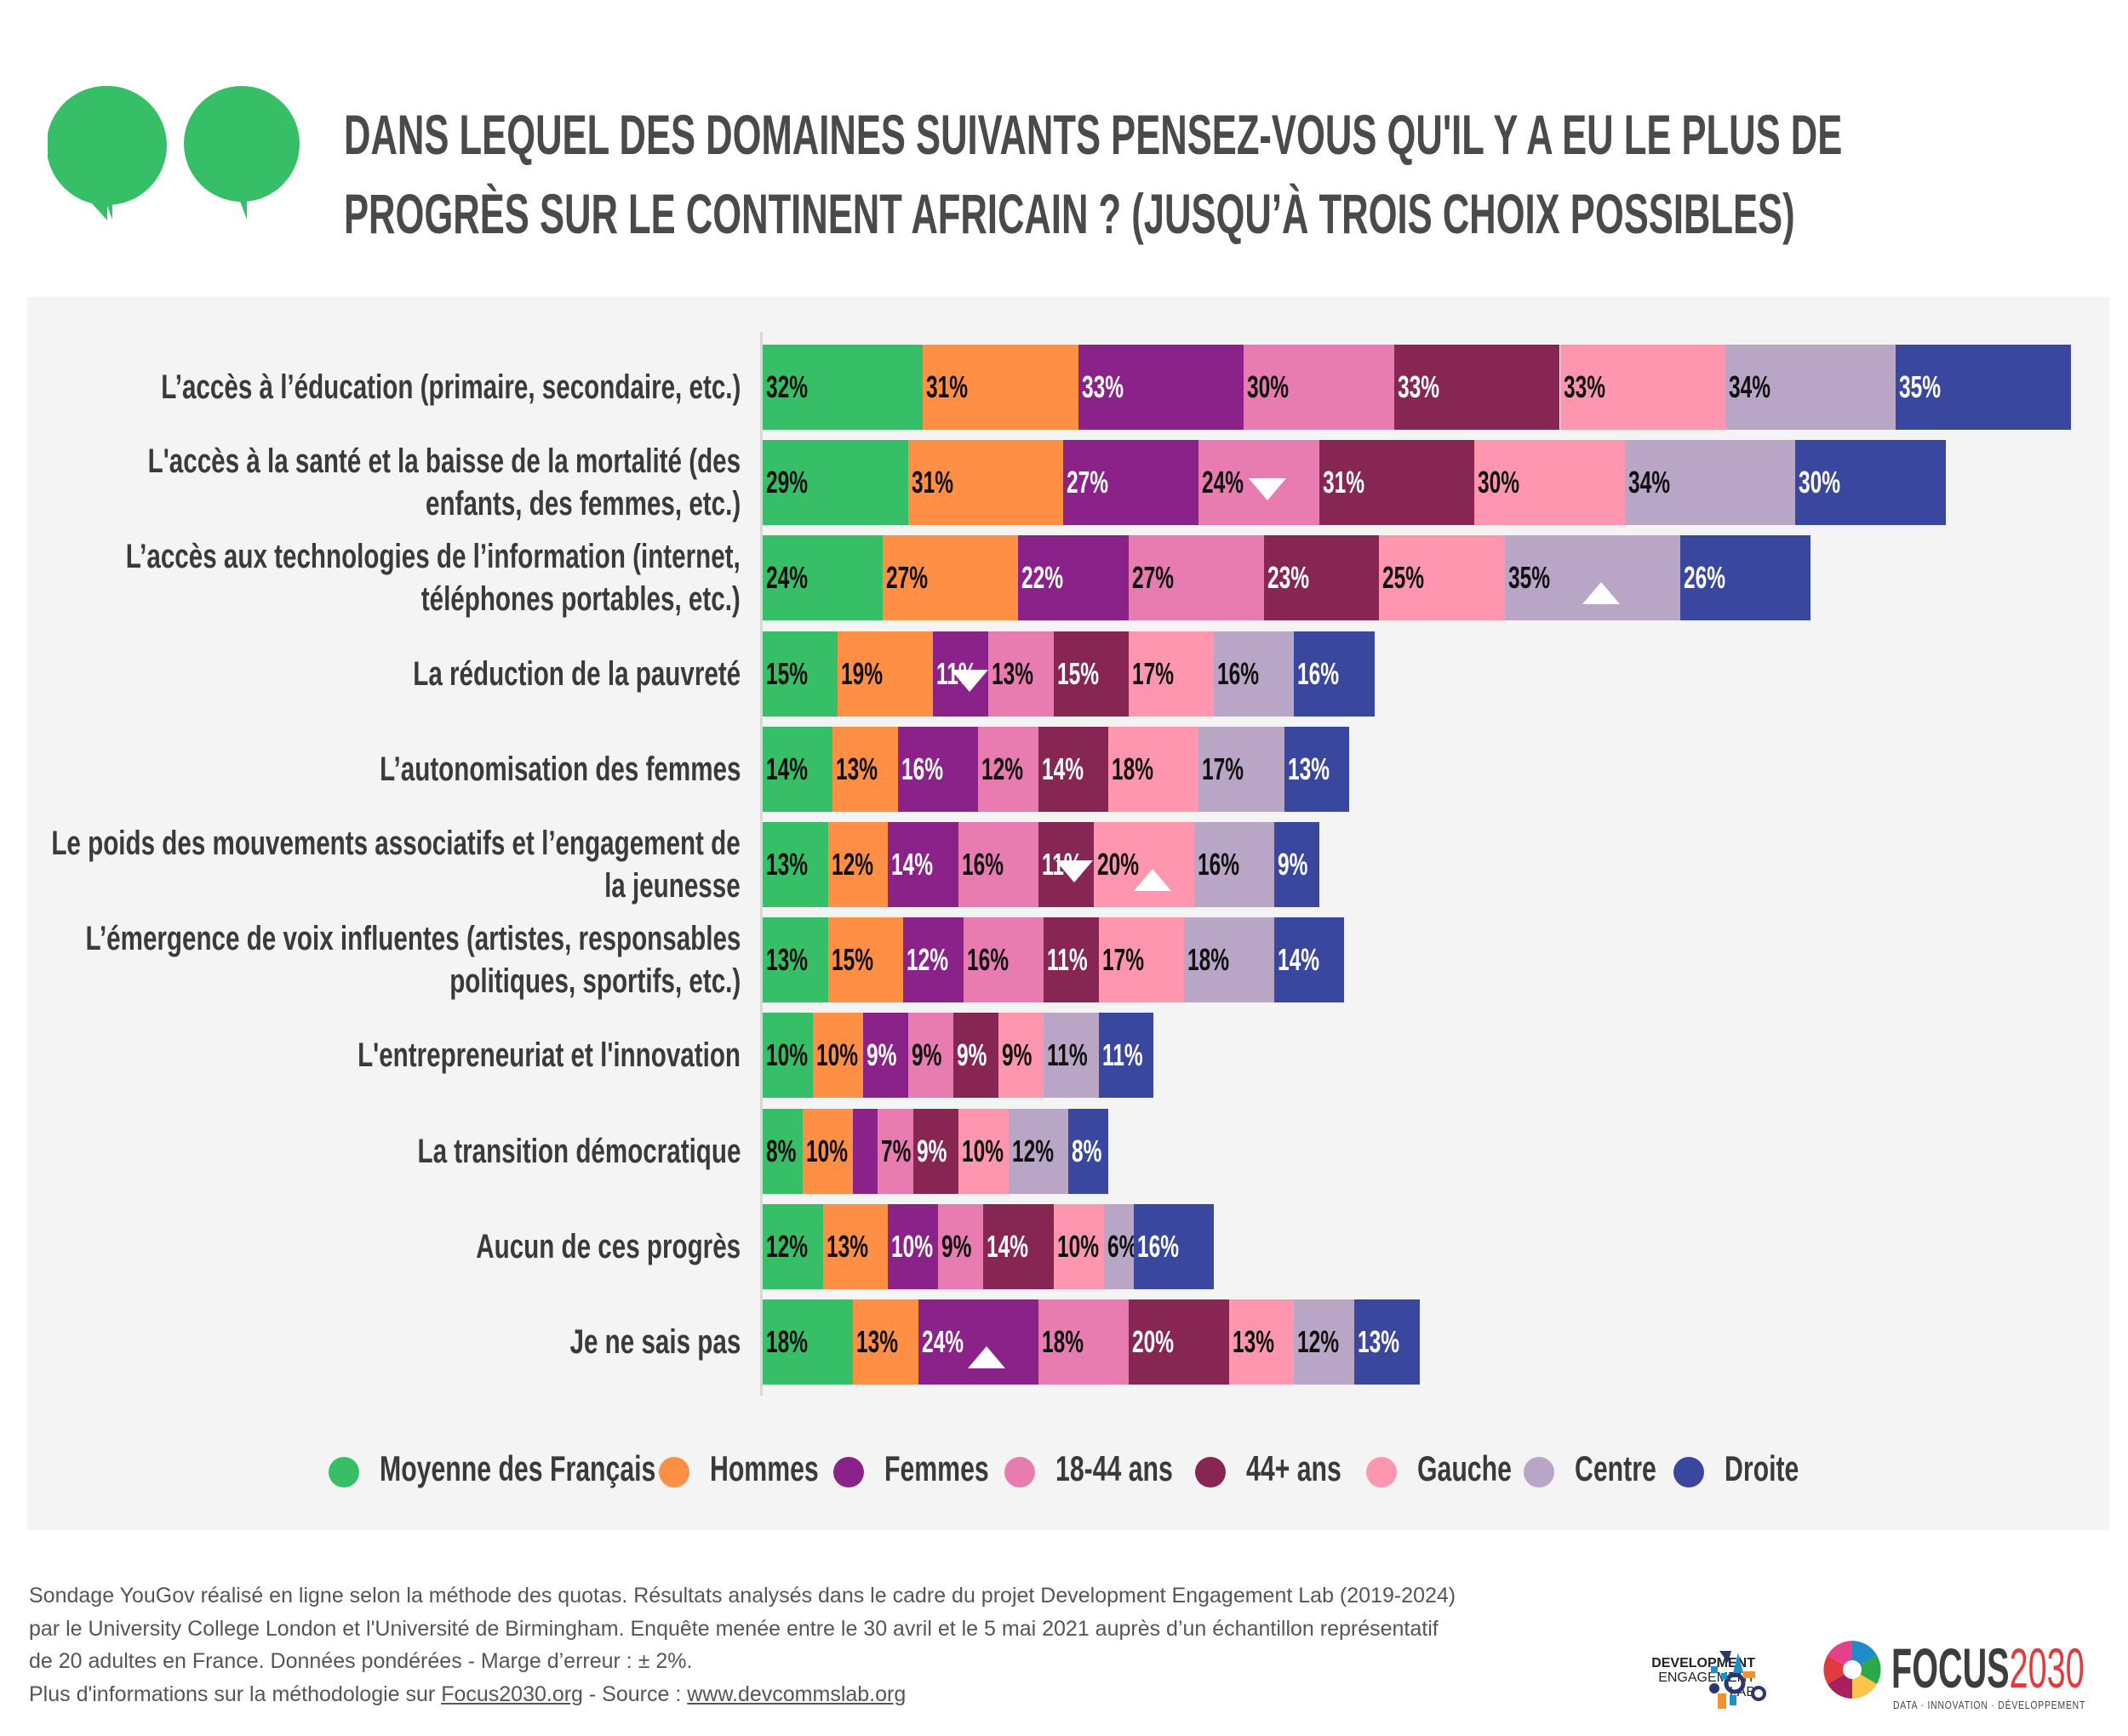 This screenshot has width=2128, height=1736. Describe the element at coordinates (1710, 483) in the screenshot. I see `bar-segment: 34%` at that location.